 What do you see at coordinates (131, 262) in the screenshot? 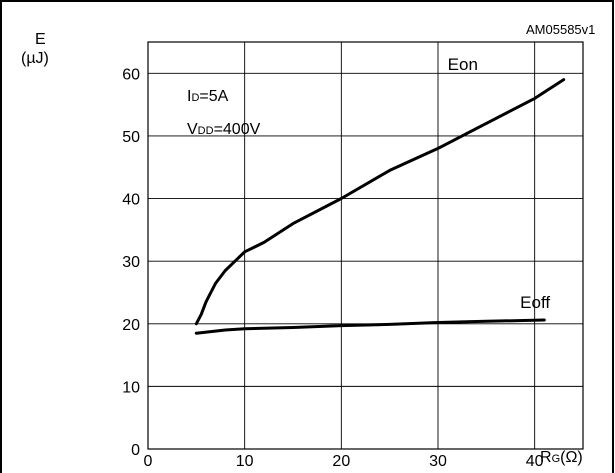
I see `y-tick-label: 30` at bounding box center [131, 262].